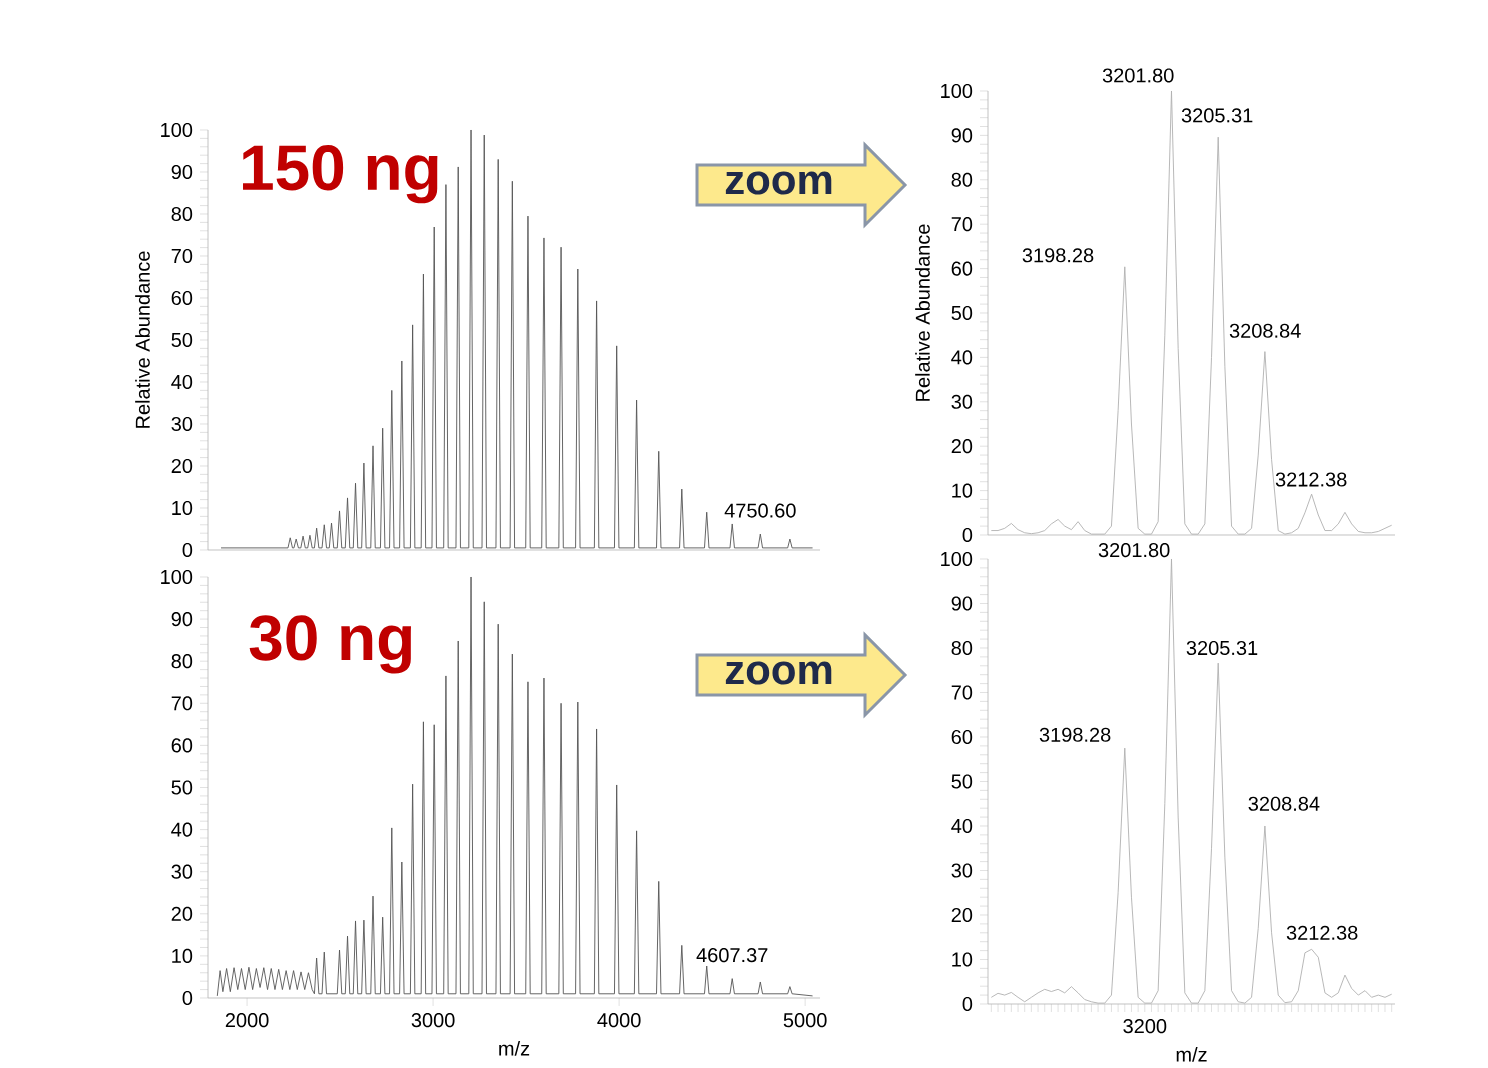  What do you see at coordinates (760, 510) in the screenshot?
I see `annotation: 4750.60` at bounding box center [760, 510].